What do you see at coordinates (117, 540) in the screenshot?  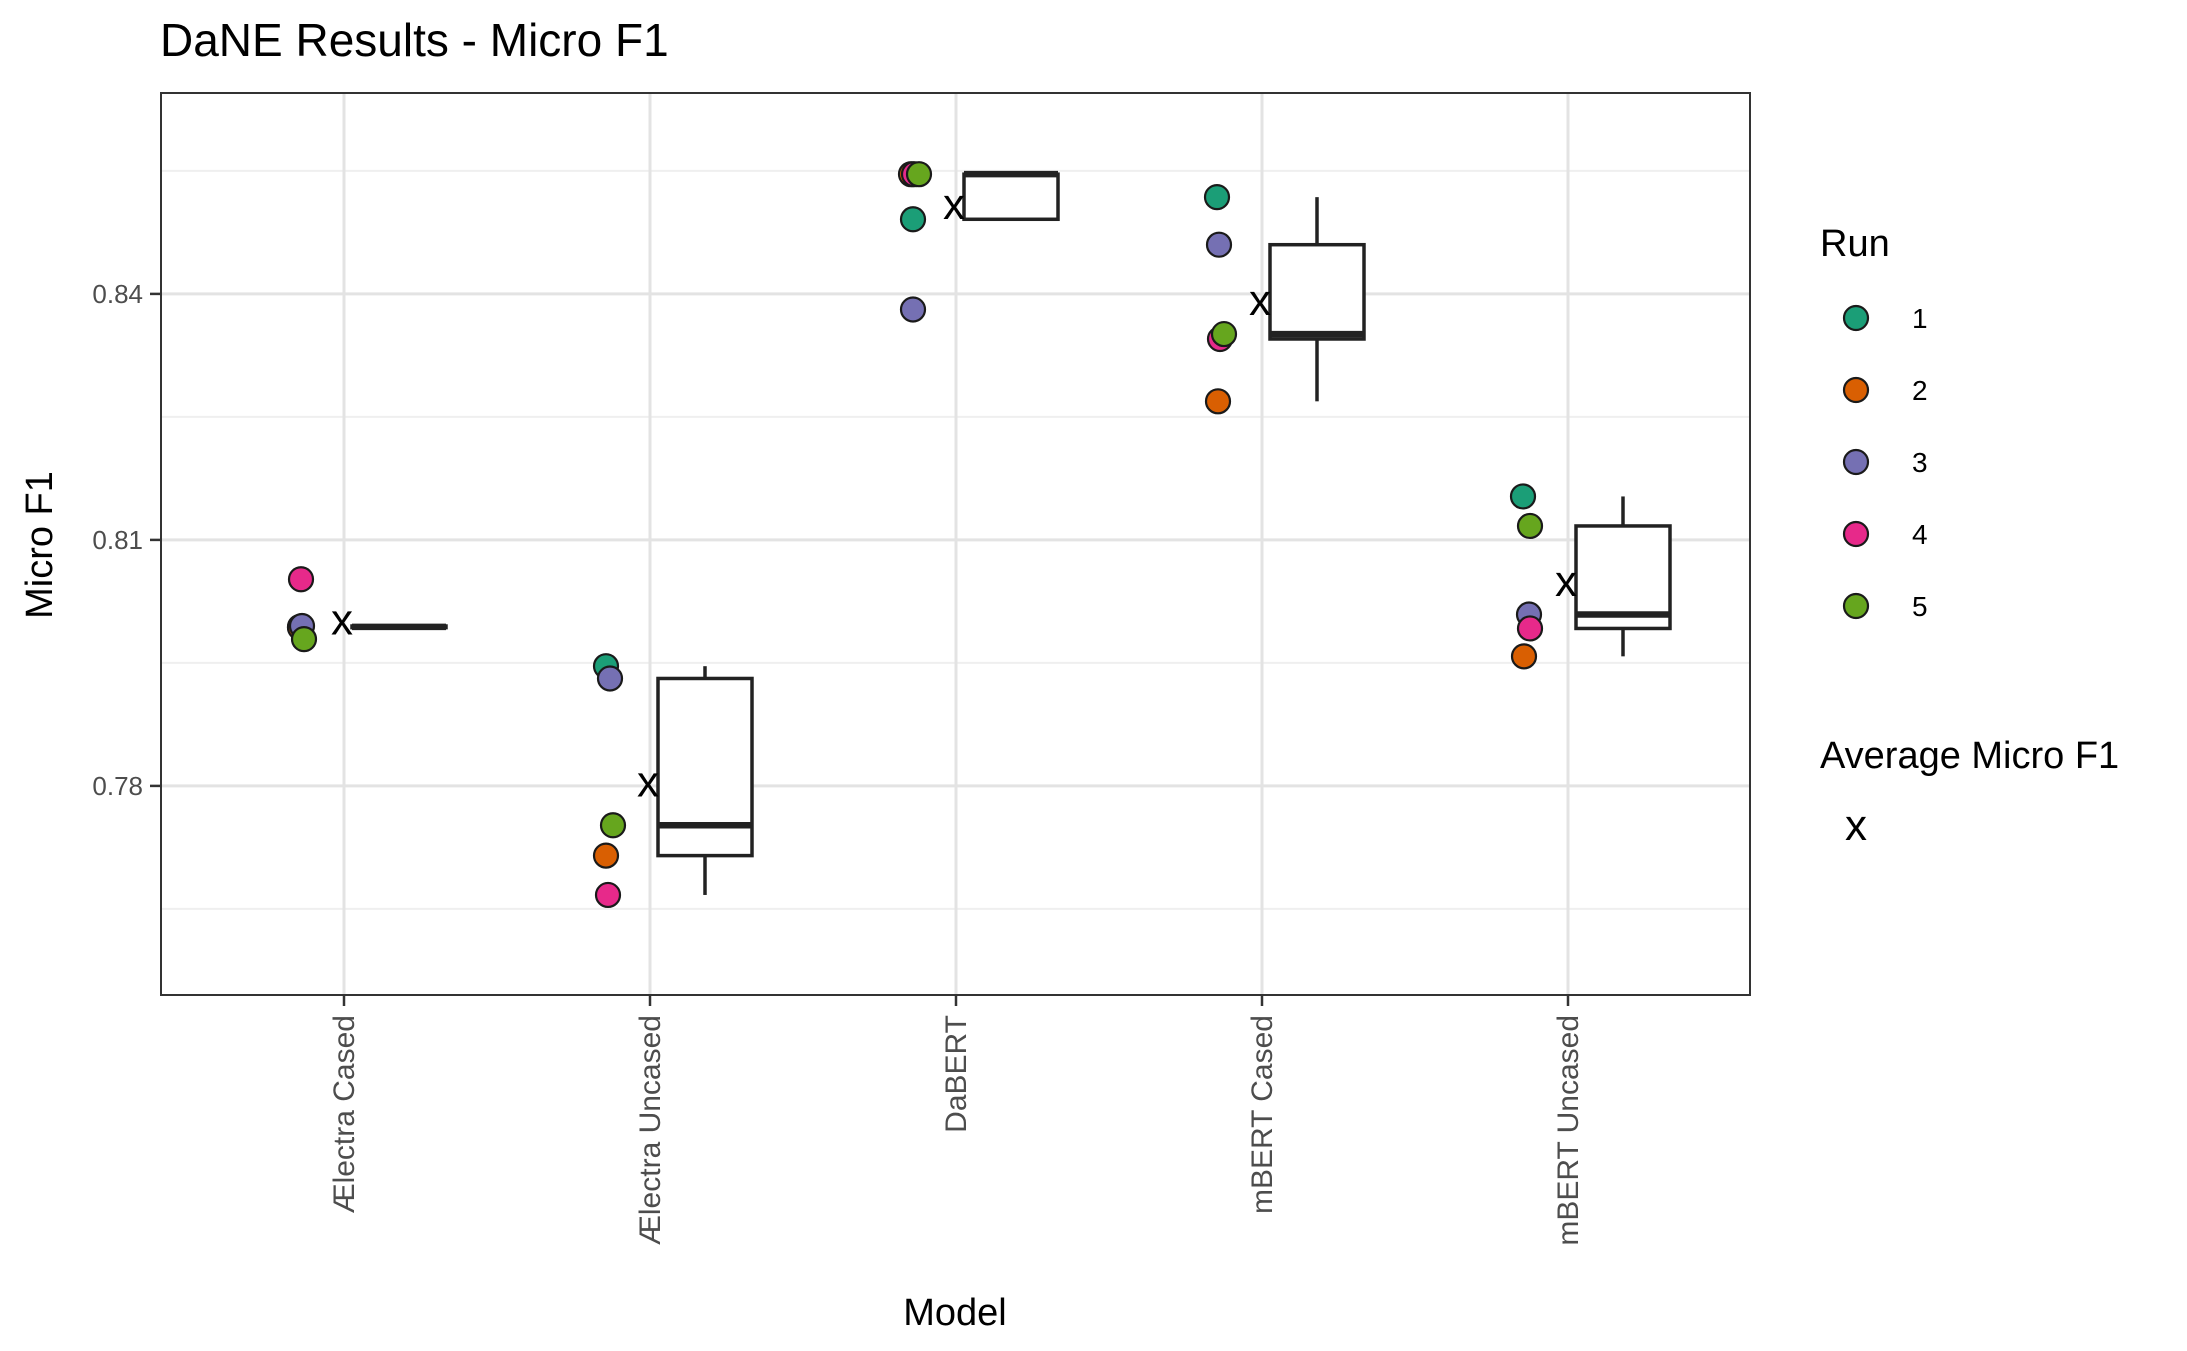 I see `y-tick-label: 0.81` at bounding box center [117, 540].